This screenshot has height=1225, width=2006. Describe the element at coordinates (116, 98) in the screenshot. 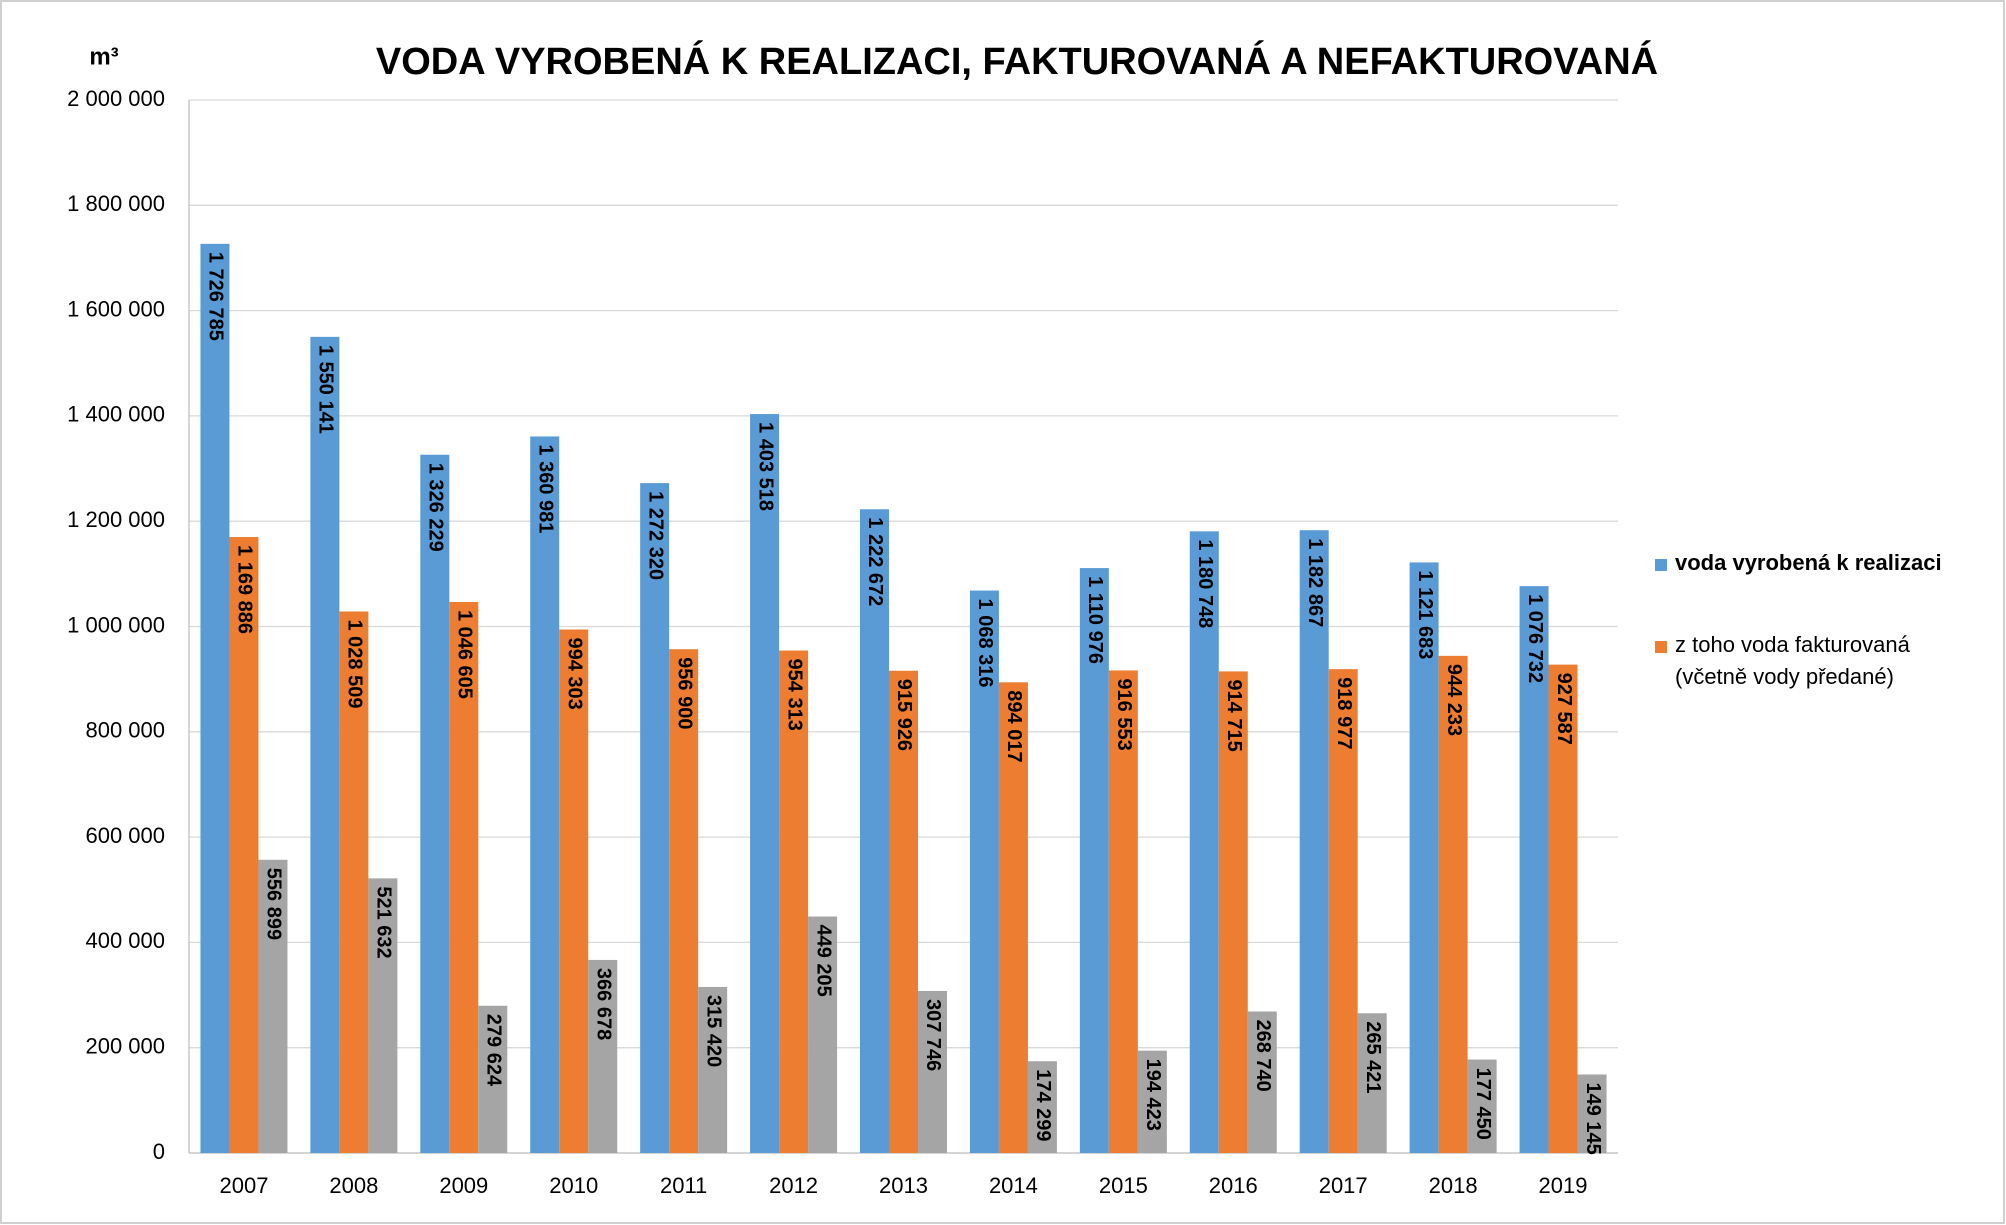

I see `y-tick-label: 2 000 000` at that location.